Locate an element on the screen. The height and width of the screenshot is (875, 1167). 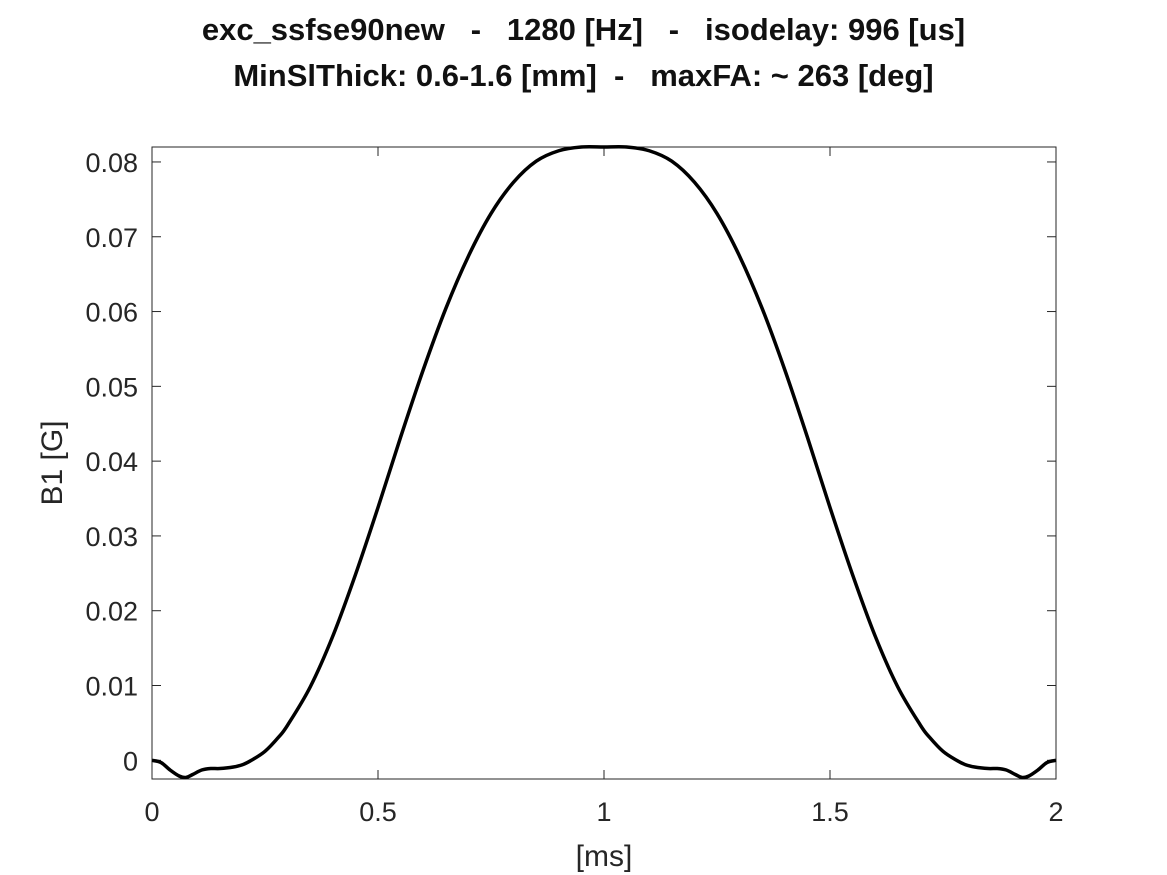
x-tick-label: 0 is located at coordinates (151, 812).